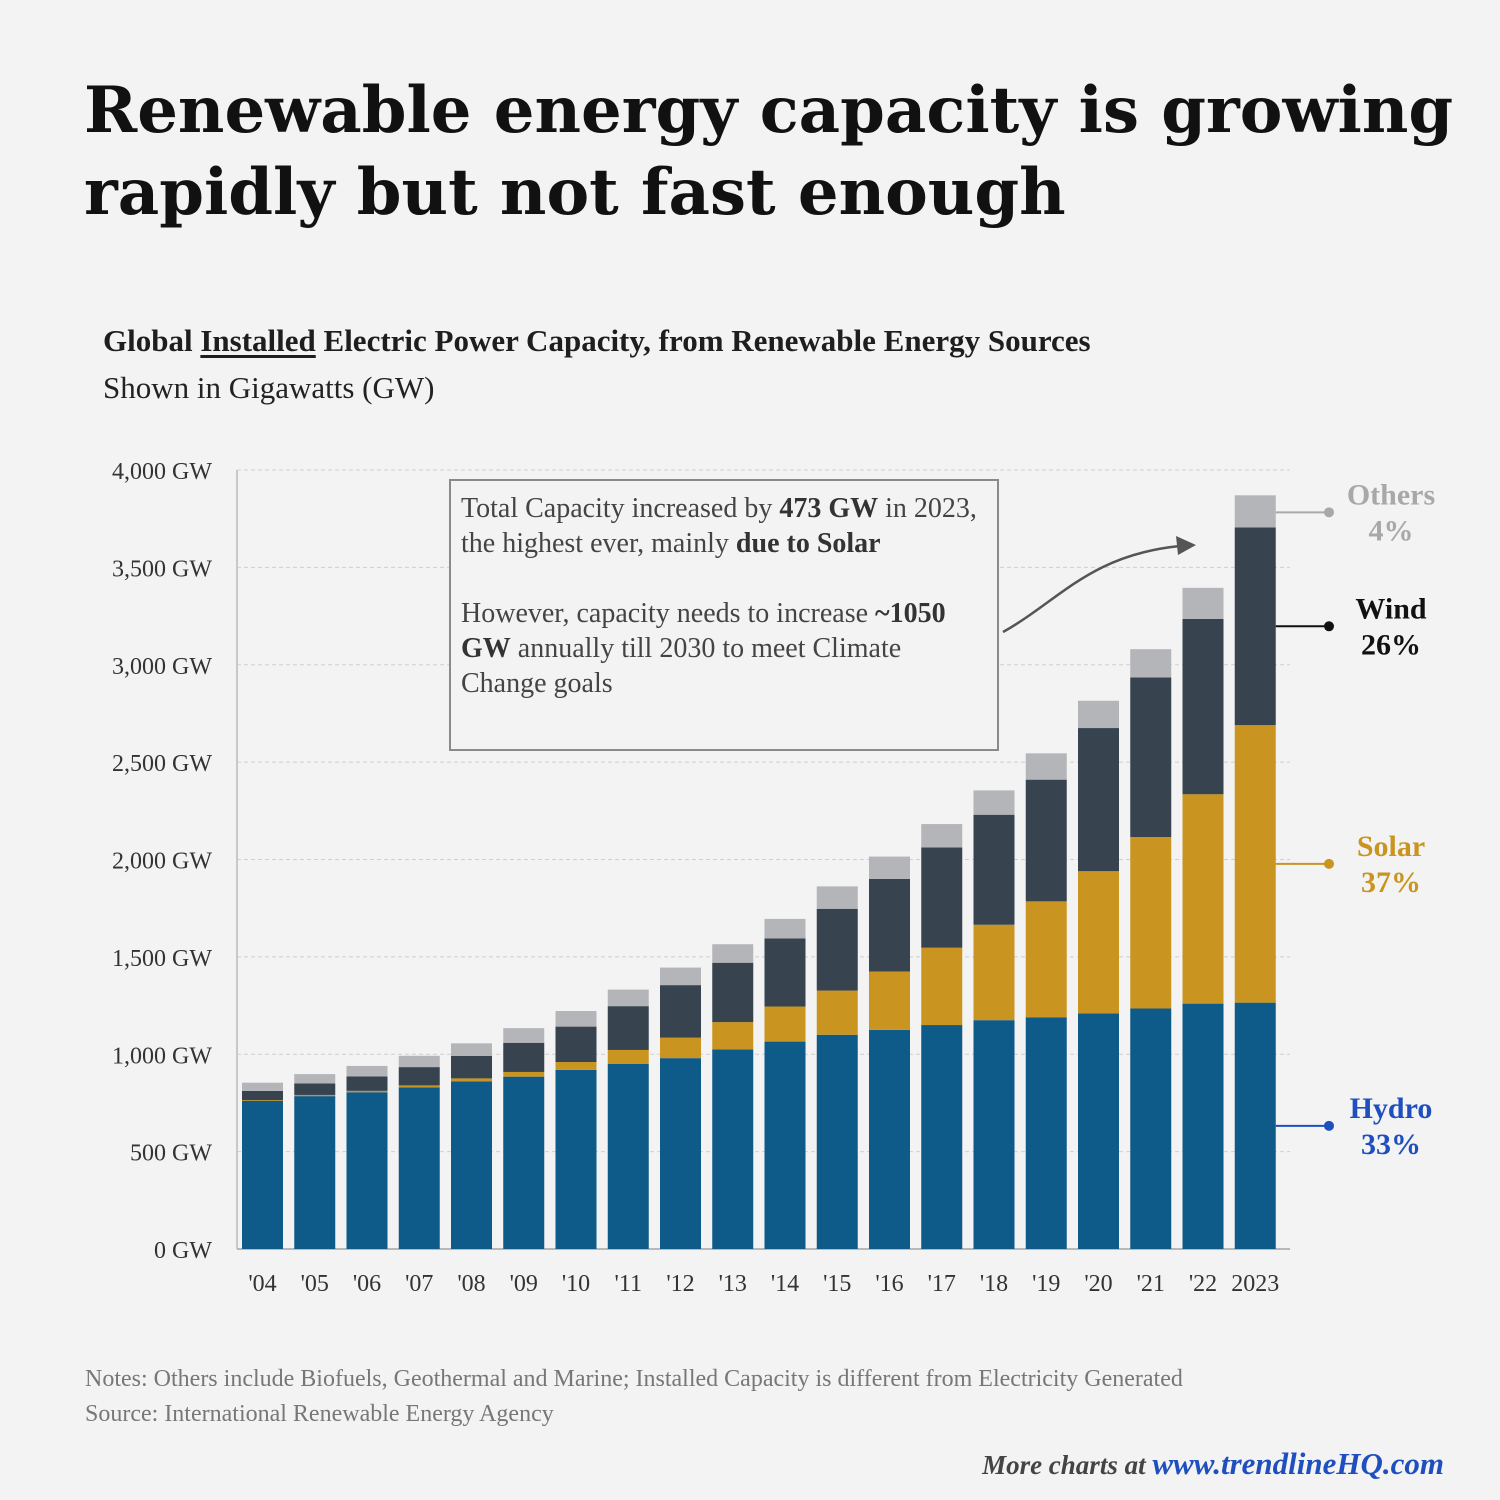 Image resolution: width=1500 pixels, height=1500 pixels. What do you see at coordinates (733, 1284) in the screenshot?
I see `x-tick-label: '13` at bounding box center [733, 1284].